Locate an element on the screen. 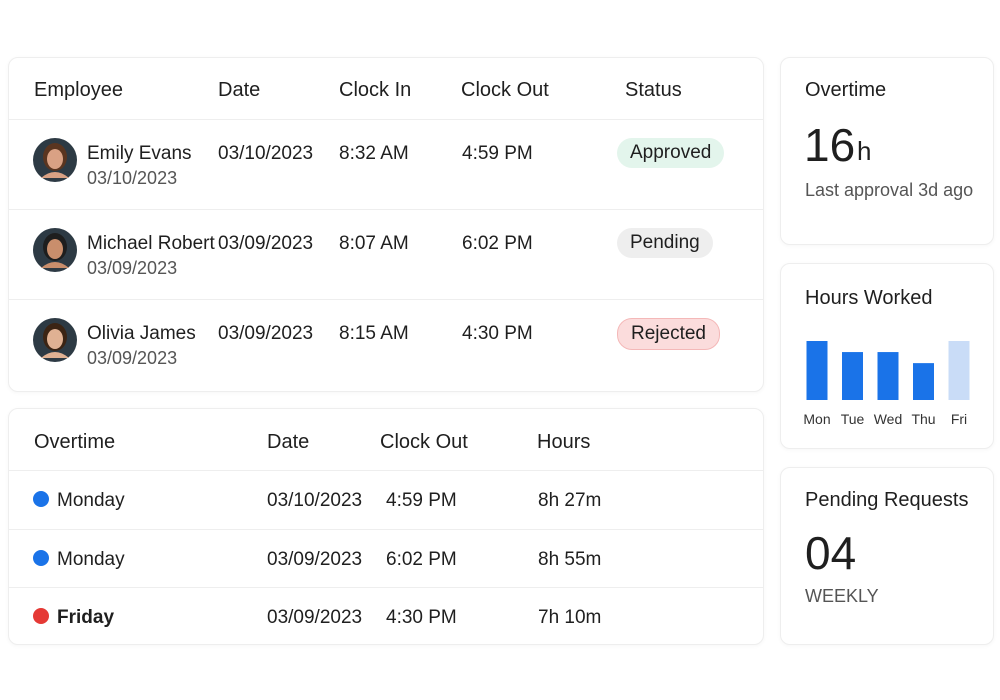  x-tick-label: Tue is located at coordinates (853, 419).